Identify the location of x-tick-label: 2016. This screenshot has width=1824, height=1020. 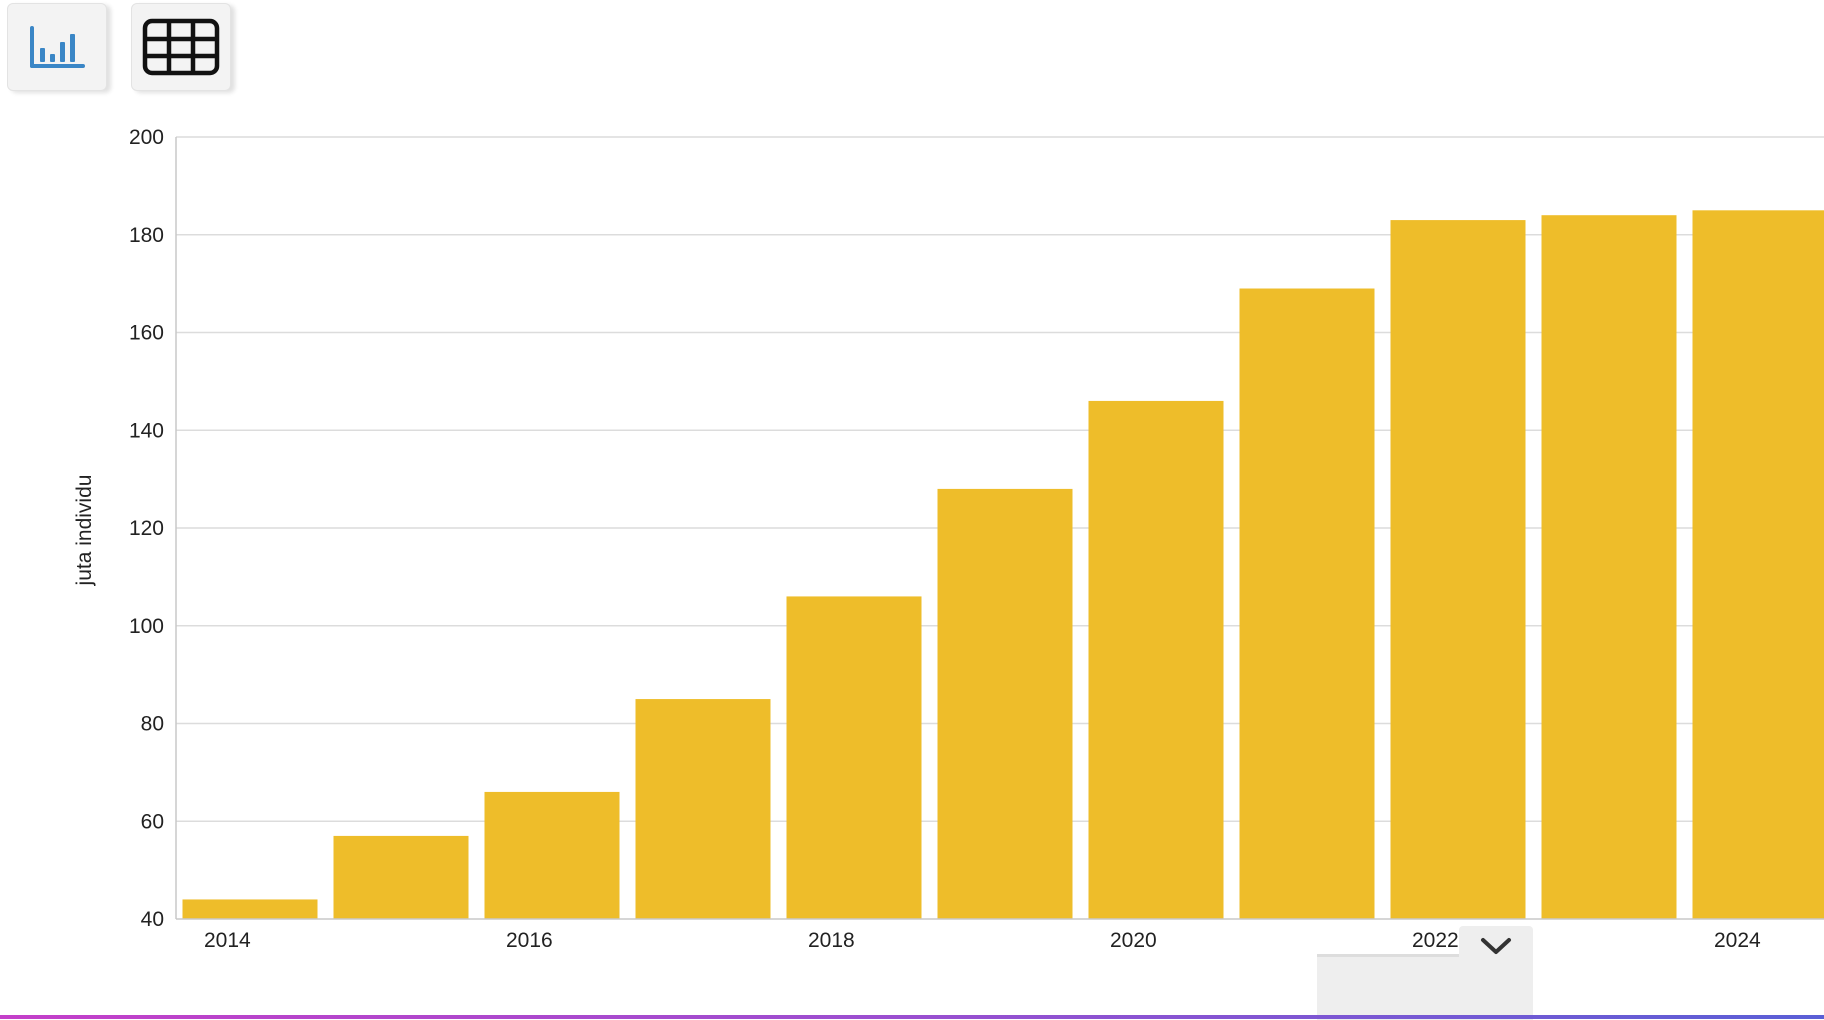
(529, 940).